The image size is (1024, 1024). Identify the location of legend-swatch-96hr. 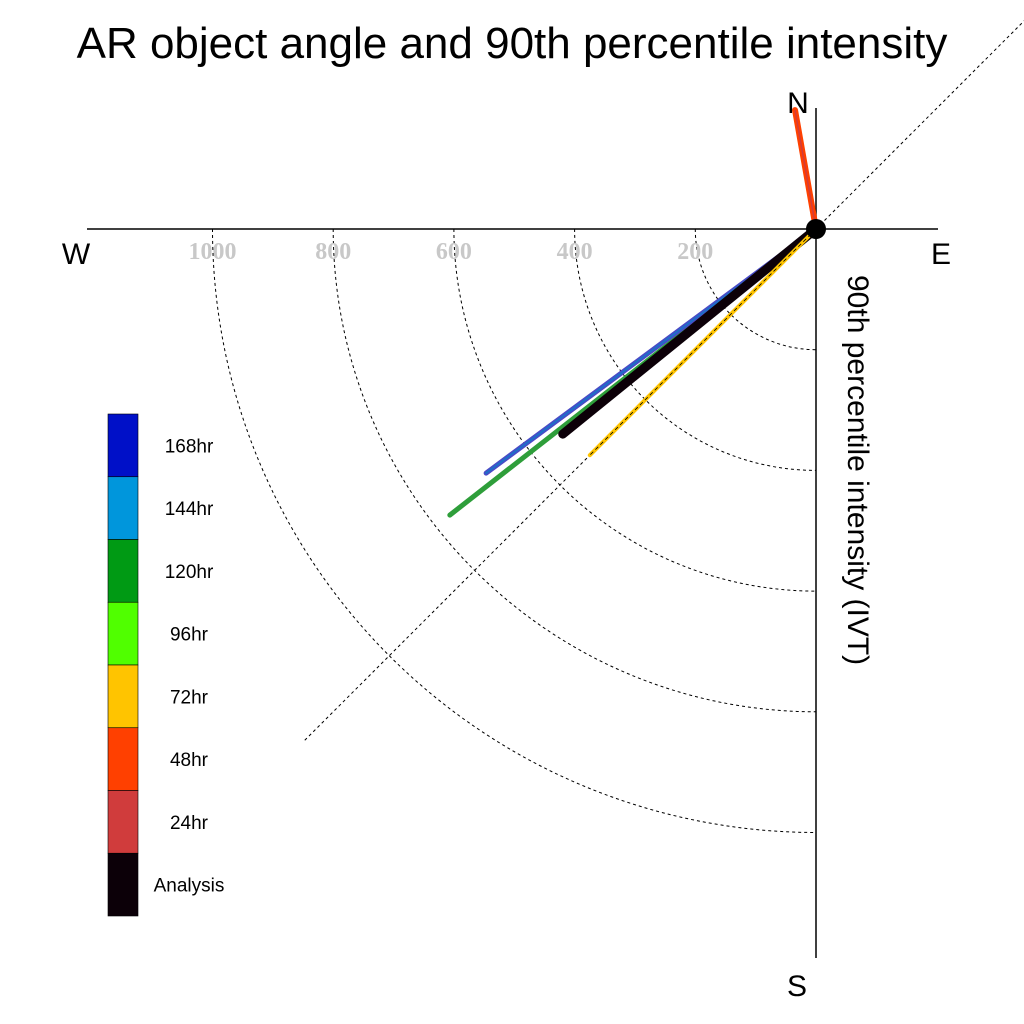
(123, 633).